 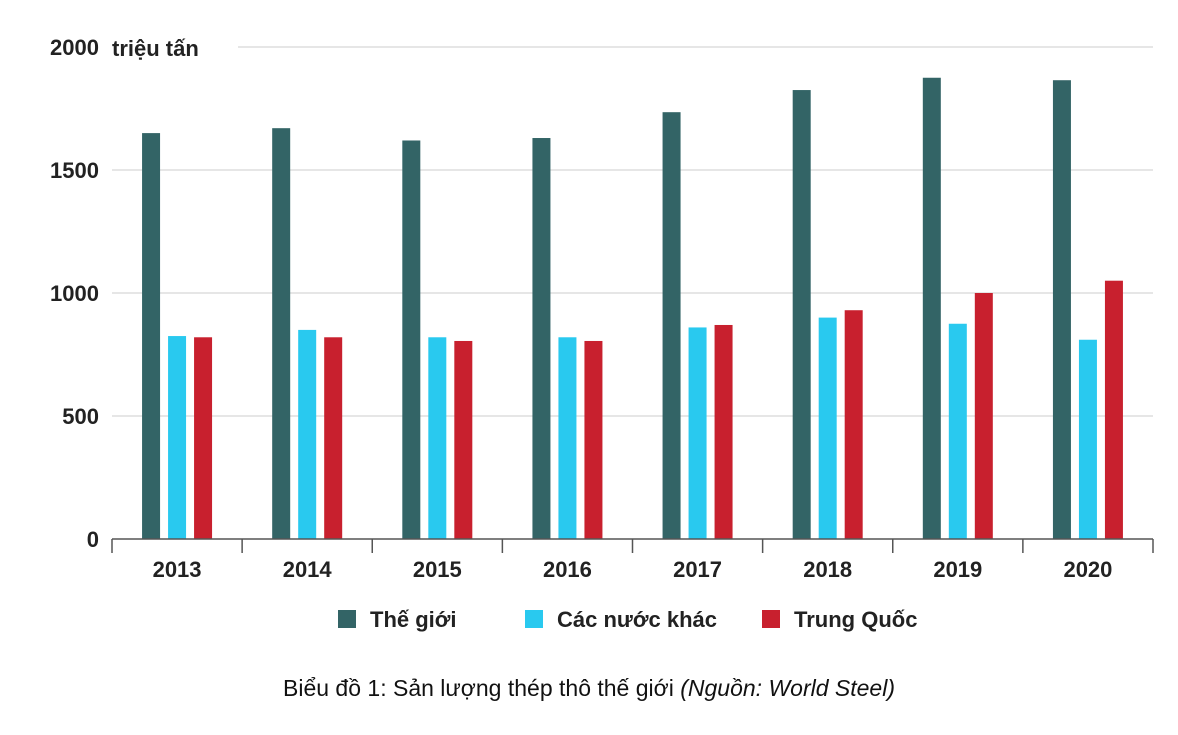 What do you see at coordinates (855, 619) in the screenshot?
I see `legend-label: Trung Quốc` at bounding box center [855, 619].